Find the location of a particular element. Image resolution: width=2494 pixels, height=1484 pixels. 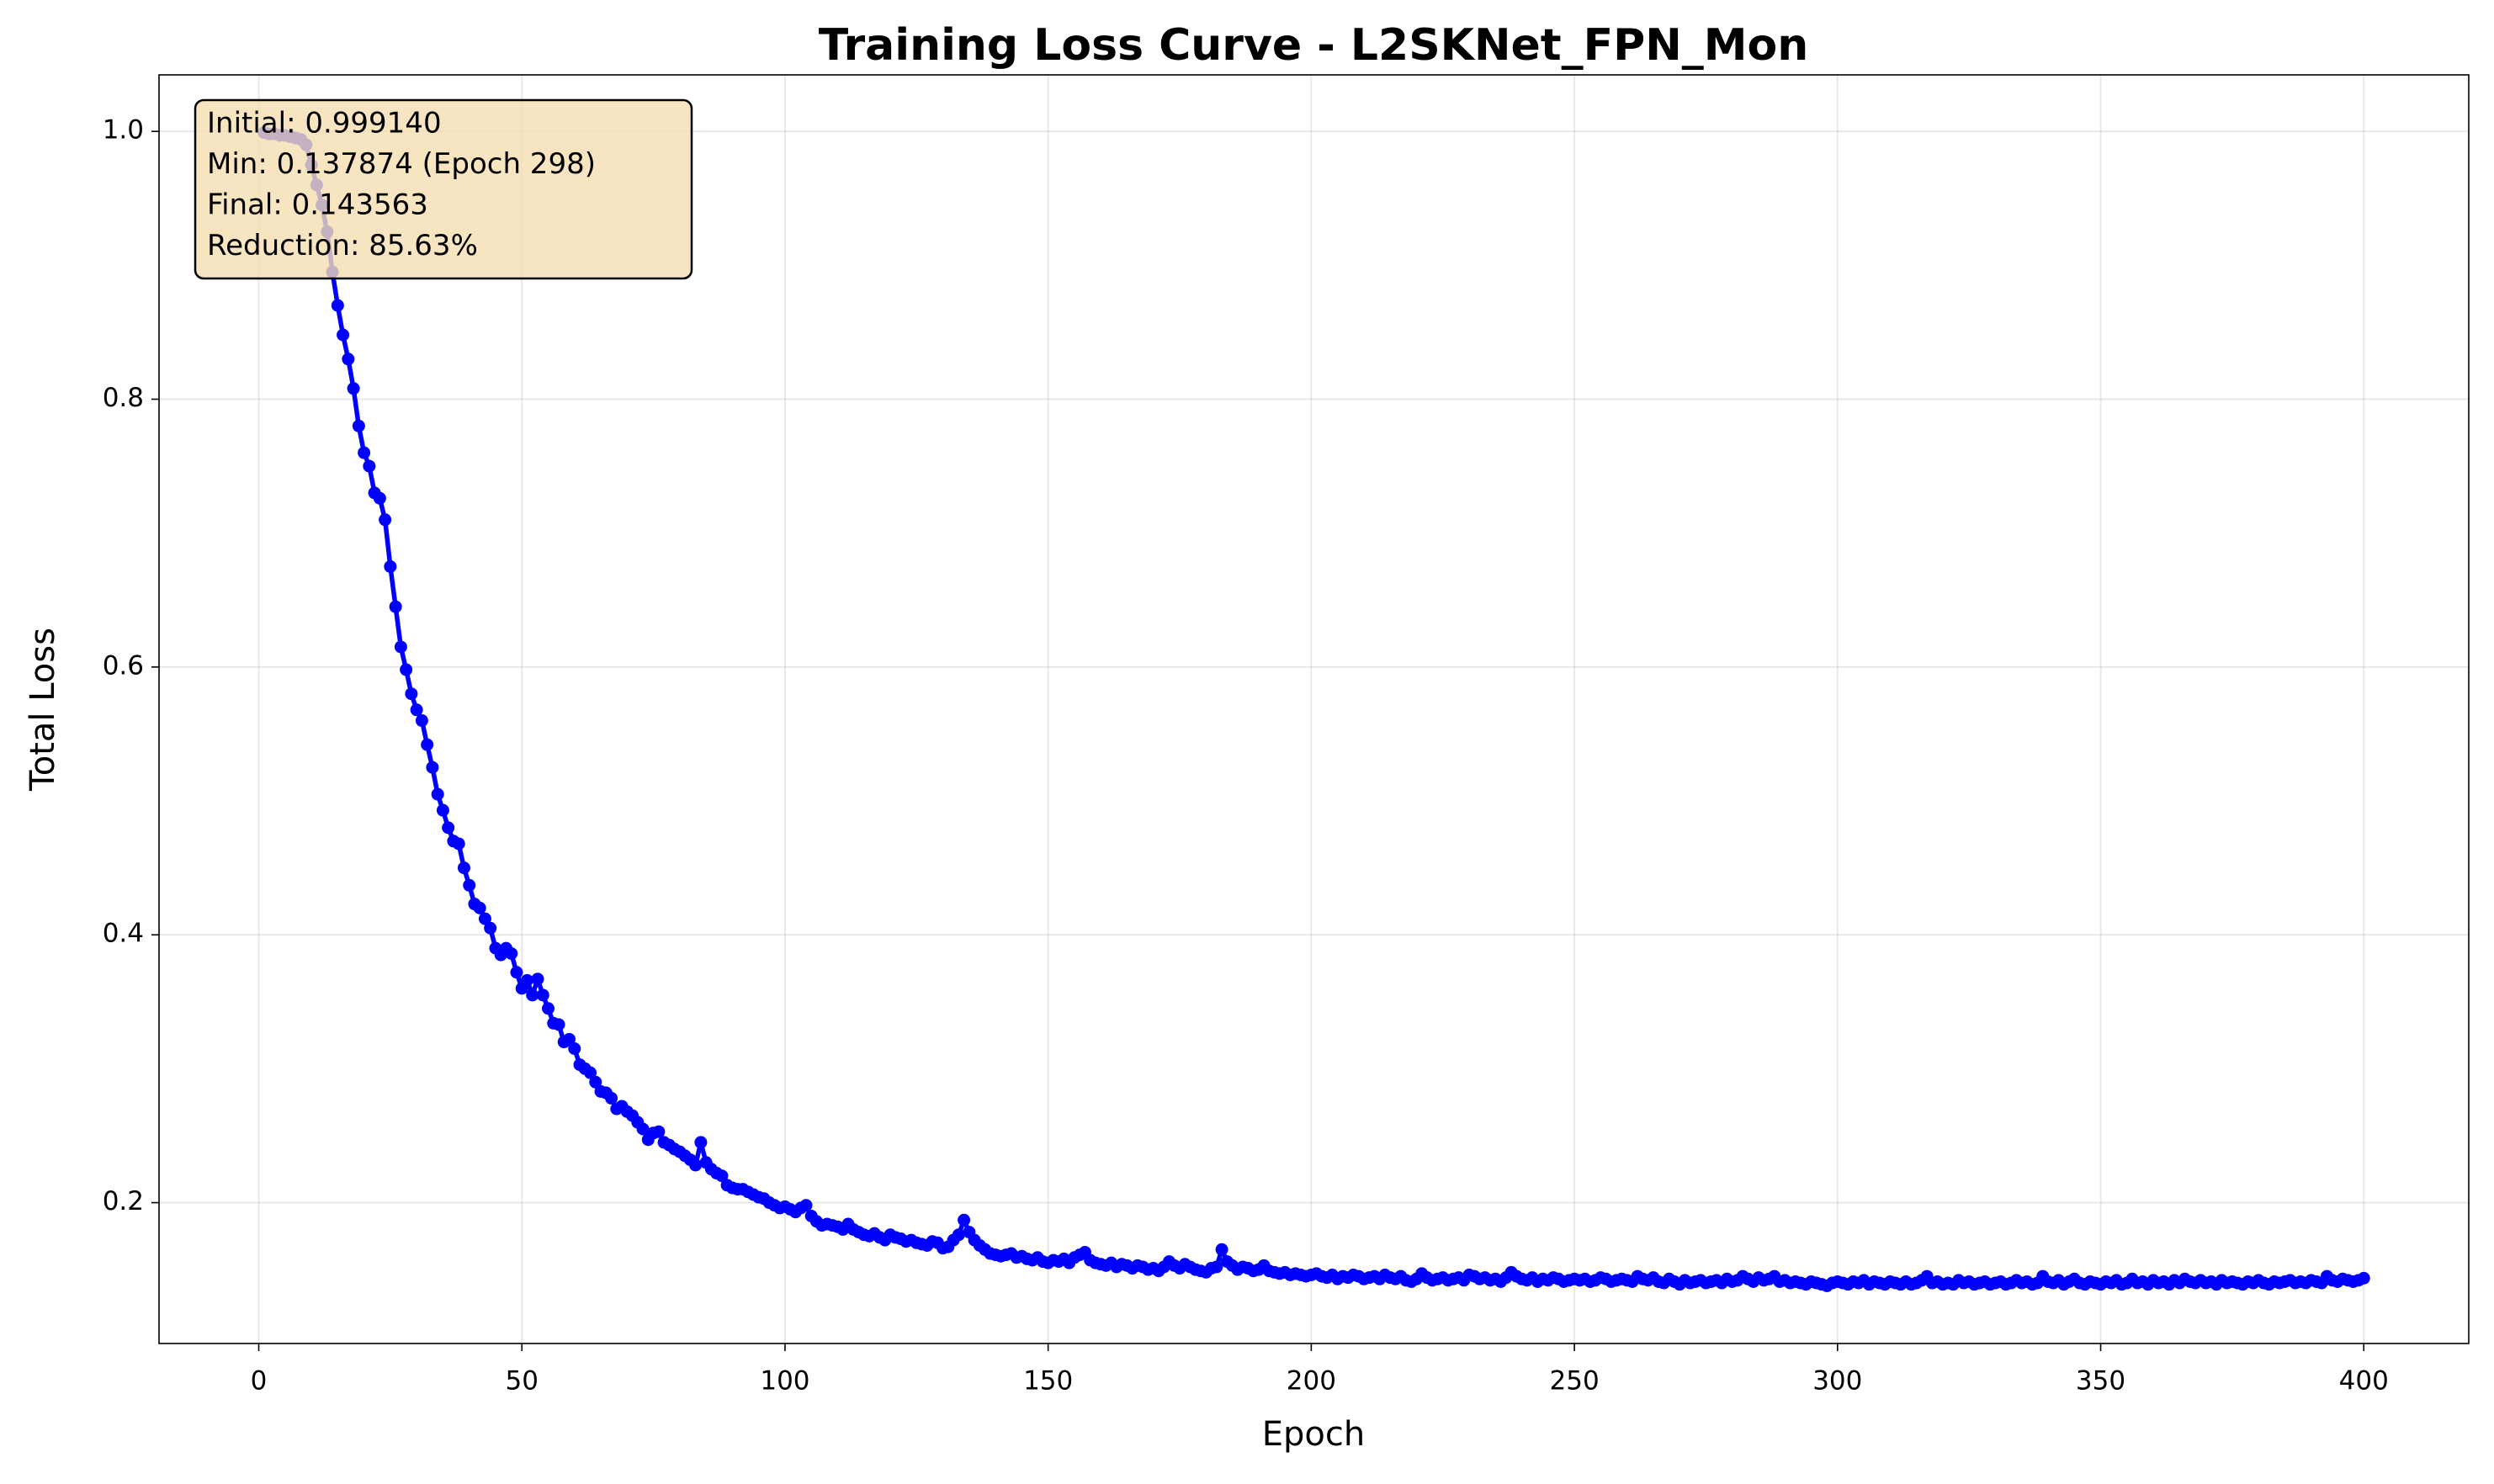

x-tick-label: 150 is located at coordinates (1048, 1381).